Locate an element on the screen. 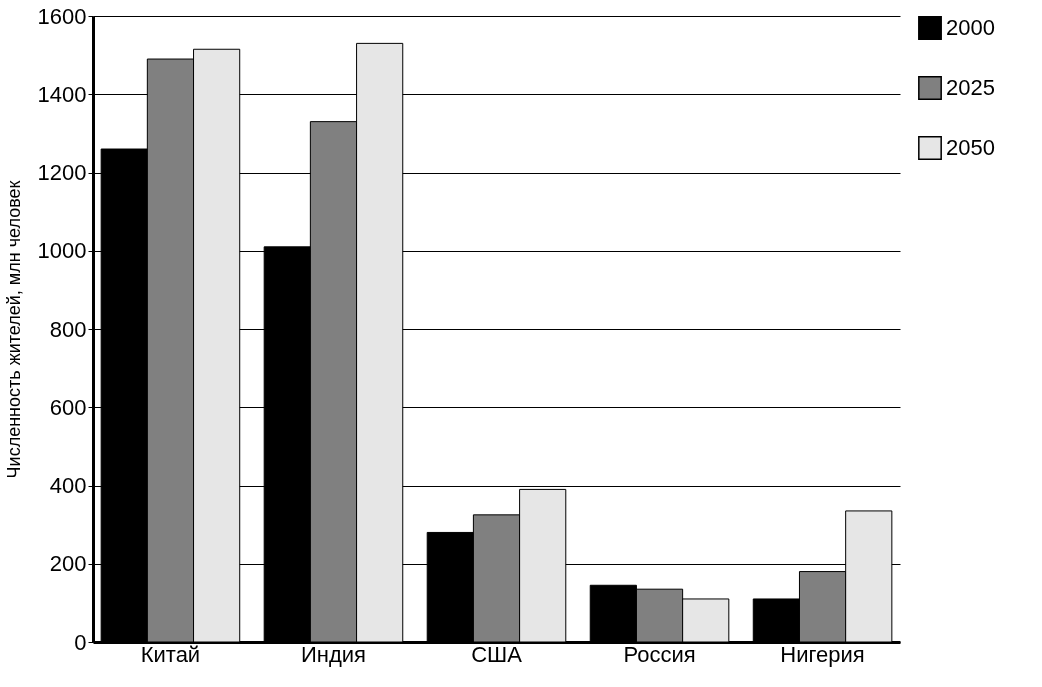 The image size is (1042, 687). y-tick-label: 0 is located at coordinates (80, 642).